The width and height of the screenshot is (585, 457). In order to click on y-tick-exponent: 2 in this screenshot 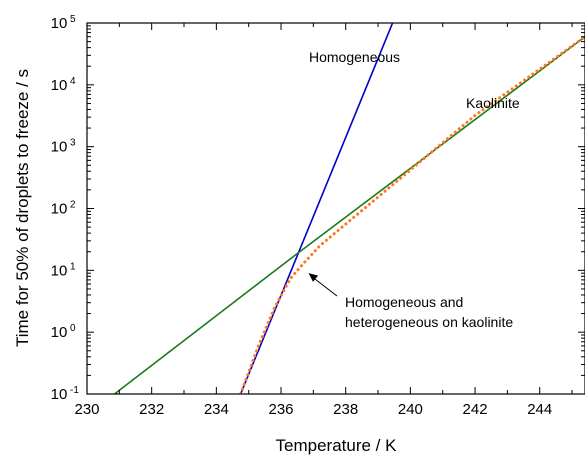, I will do `click(73, 205)`.